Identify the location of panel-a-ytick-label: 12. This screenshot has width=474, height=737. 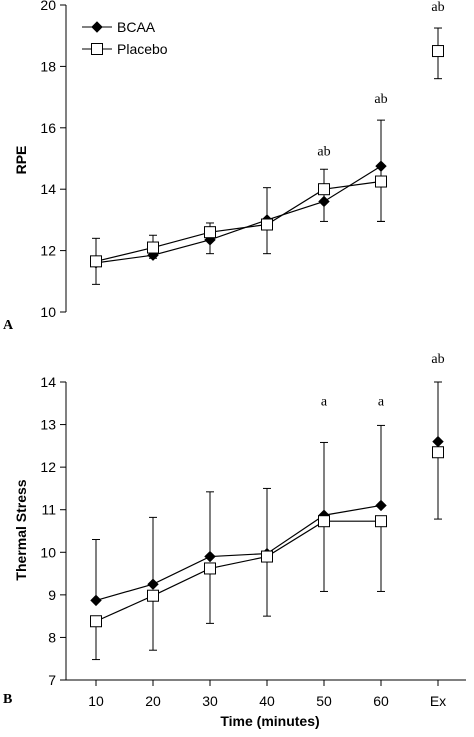
(48, 251).